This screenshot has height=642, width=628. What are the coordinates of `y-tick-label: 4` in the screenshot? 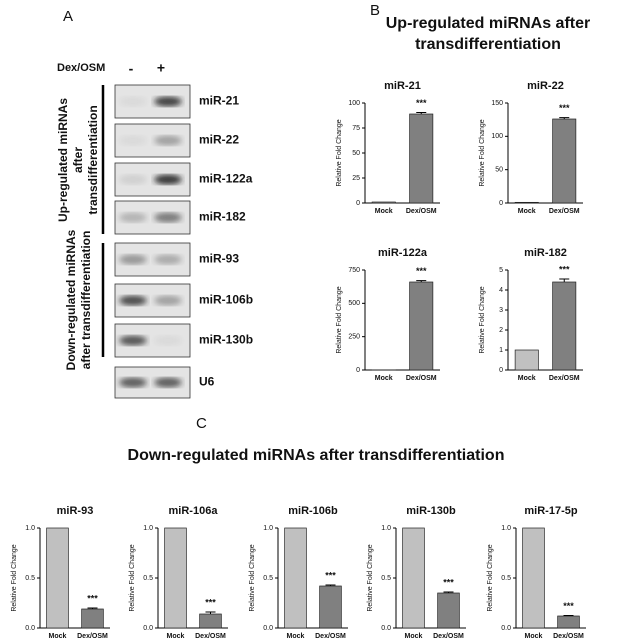 It's located at (501, 290).